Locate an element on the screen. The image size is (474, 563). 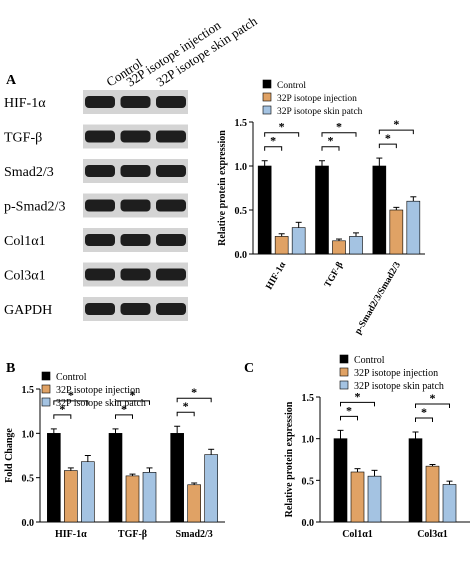
y-axis-label: Fold Change is located at coordinates (9, 455).